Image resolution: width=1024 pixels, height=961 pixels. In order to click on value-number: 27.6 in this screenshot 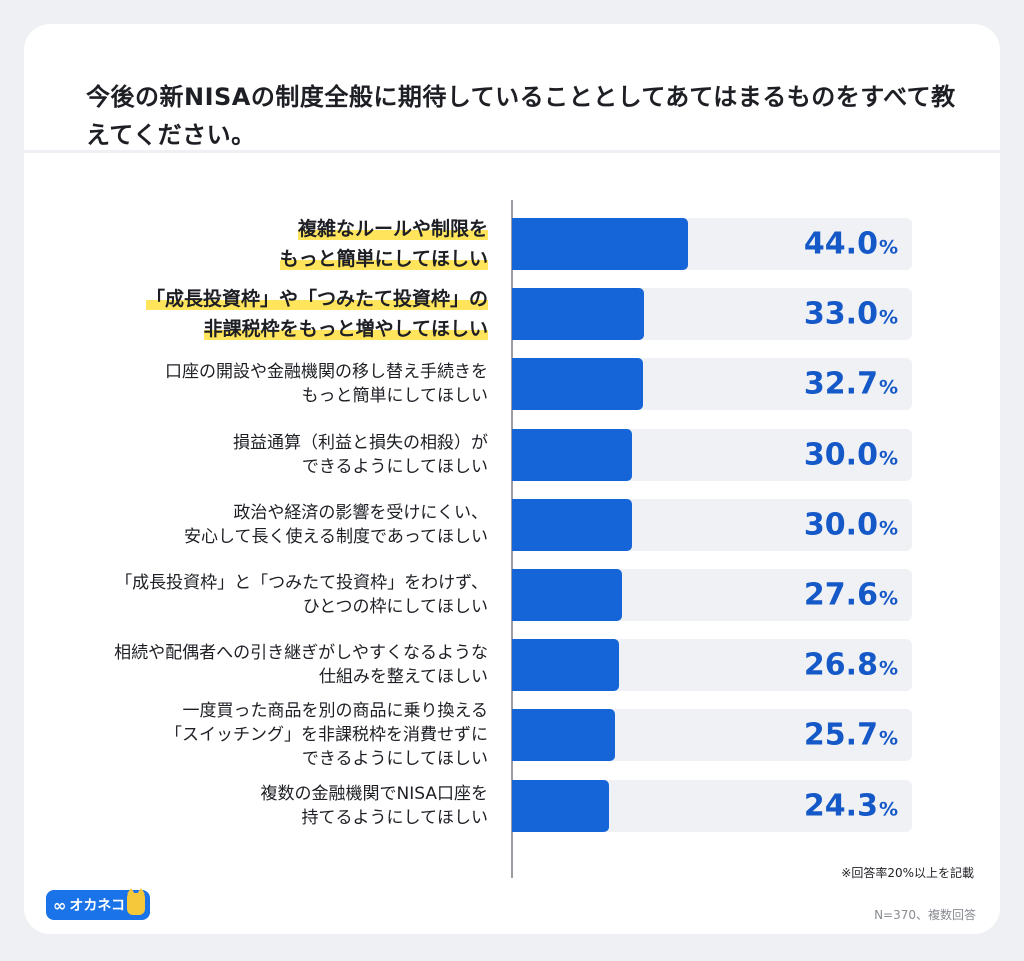, I will do `click(840, 595)`.